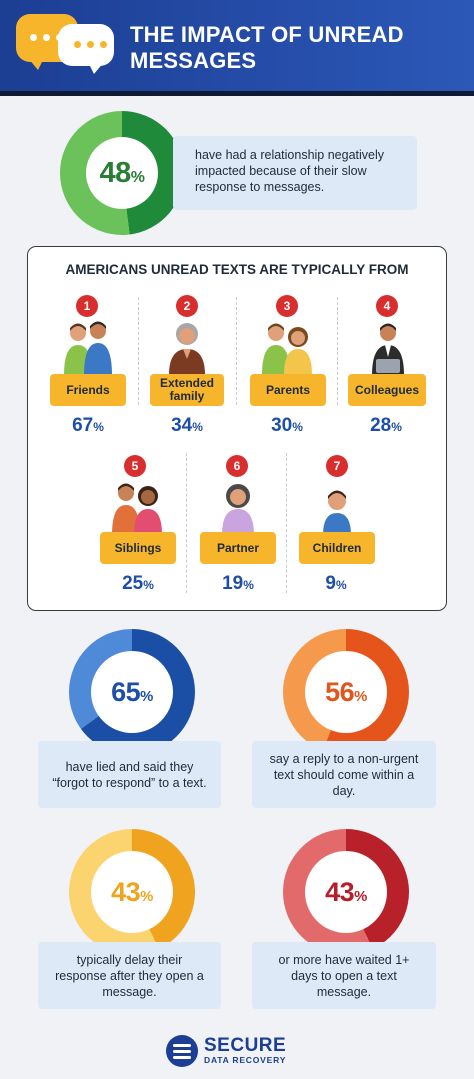 Image resolution: width=474 pixels, height=1079 pixels. Describe the element at coordinates (238, 583) in the screenshot. I see `category-percent-partner: 19%` at that location.